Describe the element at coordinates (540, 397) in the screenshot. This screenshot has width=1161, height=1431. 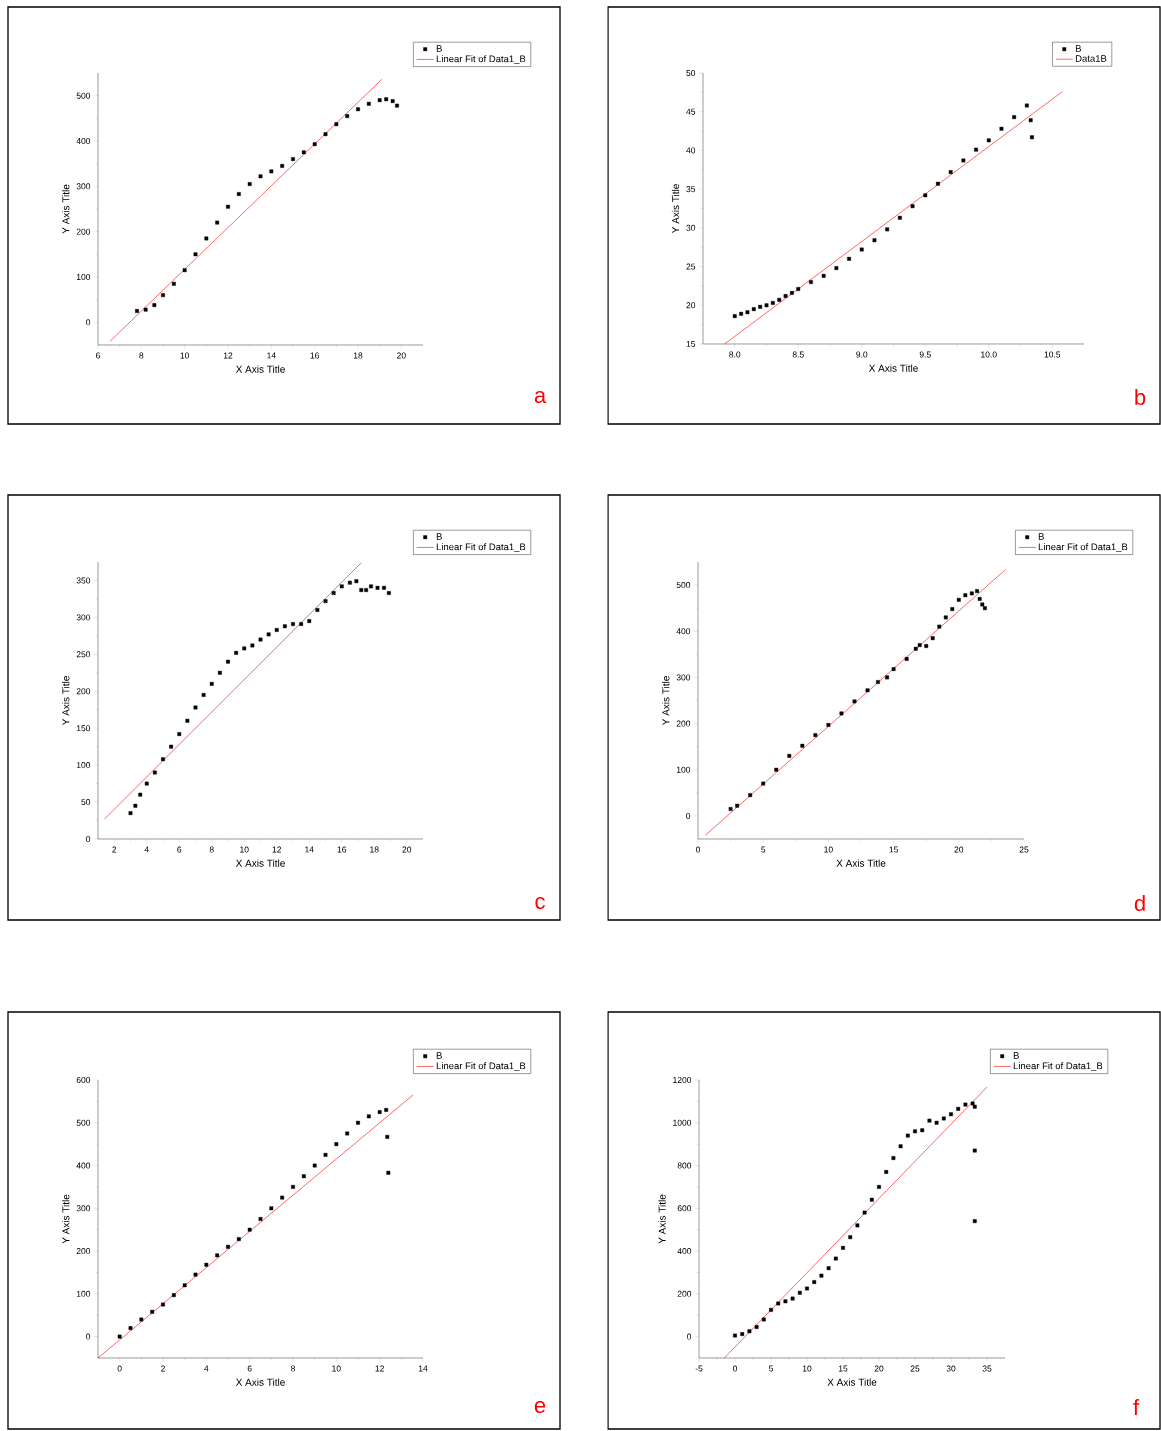
I see `text: a` at that location.